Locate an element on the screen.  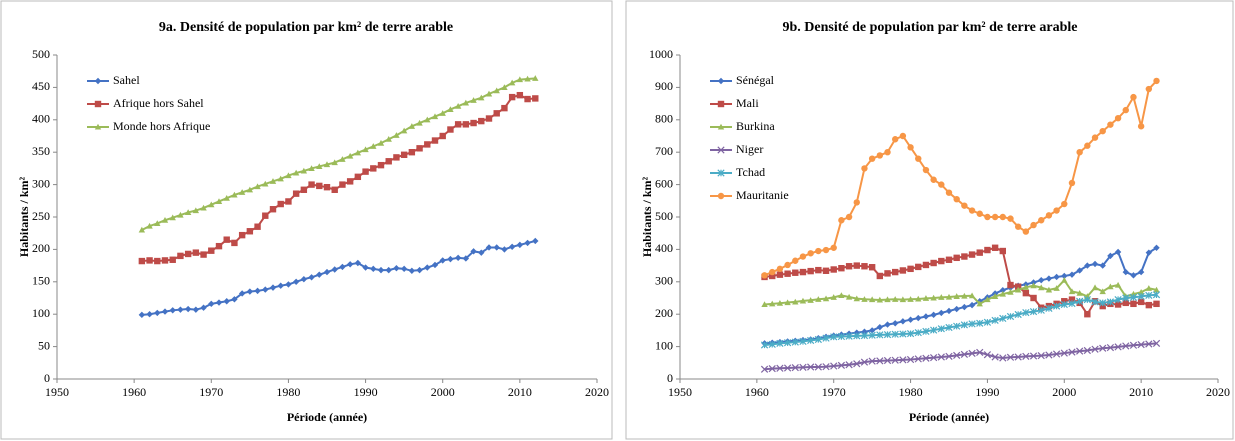
x-tick-label: 1950 is located at coordinates (57, 392).